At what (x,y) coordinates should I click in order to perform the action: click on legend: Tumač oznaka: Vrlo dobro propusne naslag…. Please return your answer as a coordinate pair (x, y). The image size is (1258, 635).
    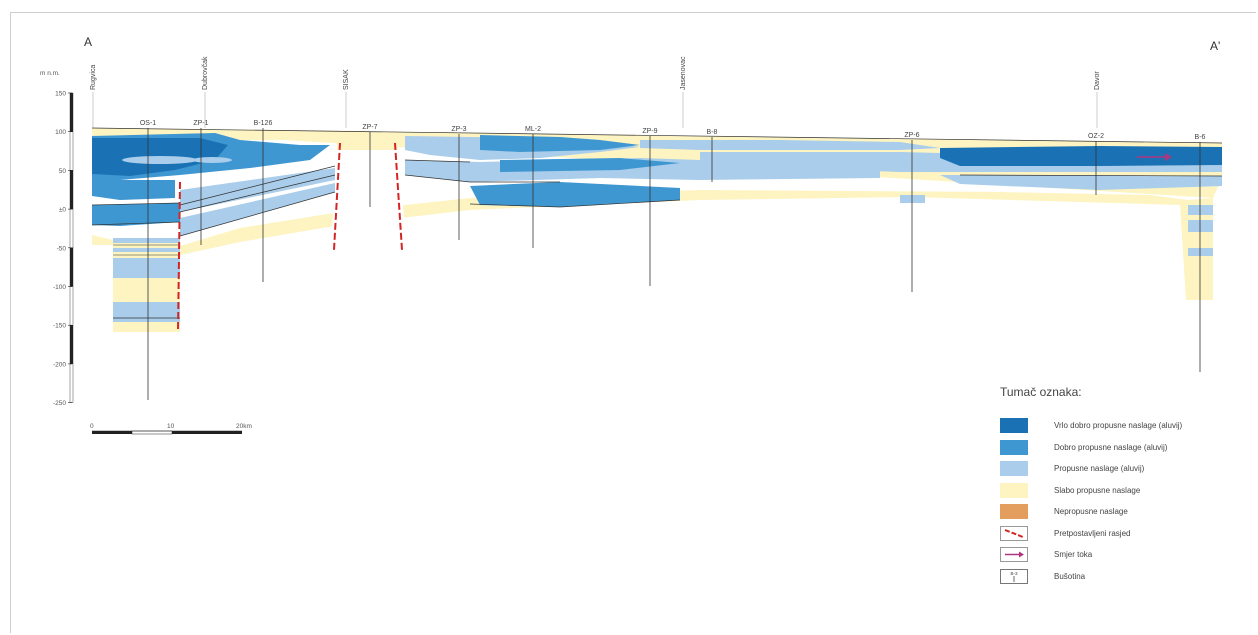
    Looking at the image, I should click on (1120, 486).